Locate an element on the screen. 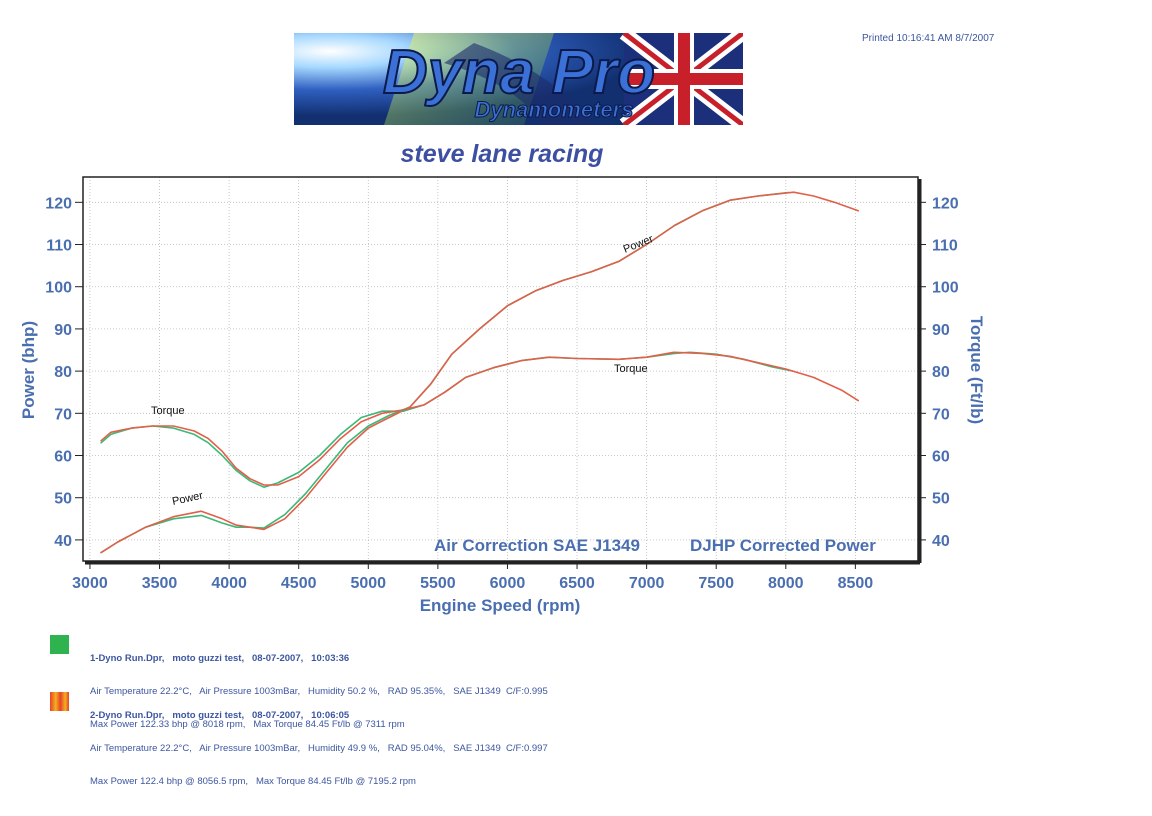 The image size is (1152, 816). y-tick-label-right-70: 70 is located at coordinates (941, 414).